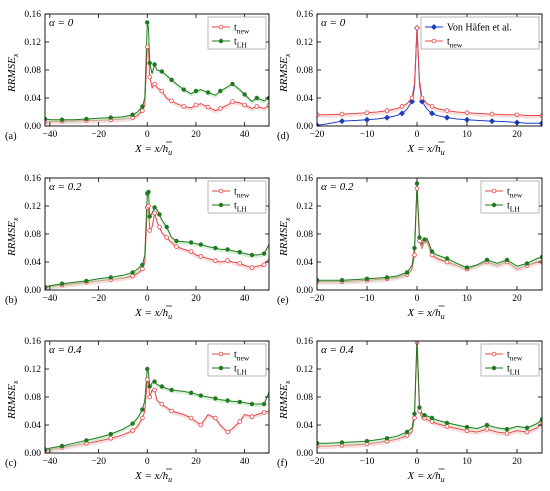 The width and height of the screenshot is (550, 491). I want to click on series-band-lh, so click(157, 241).